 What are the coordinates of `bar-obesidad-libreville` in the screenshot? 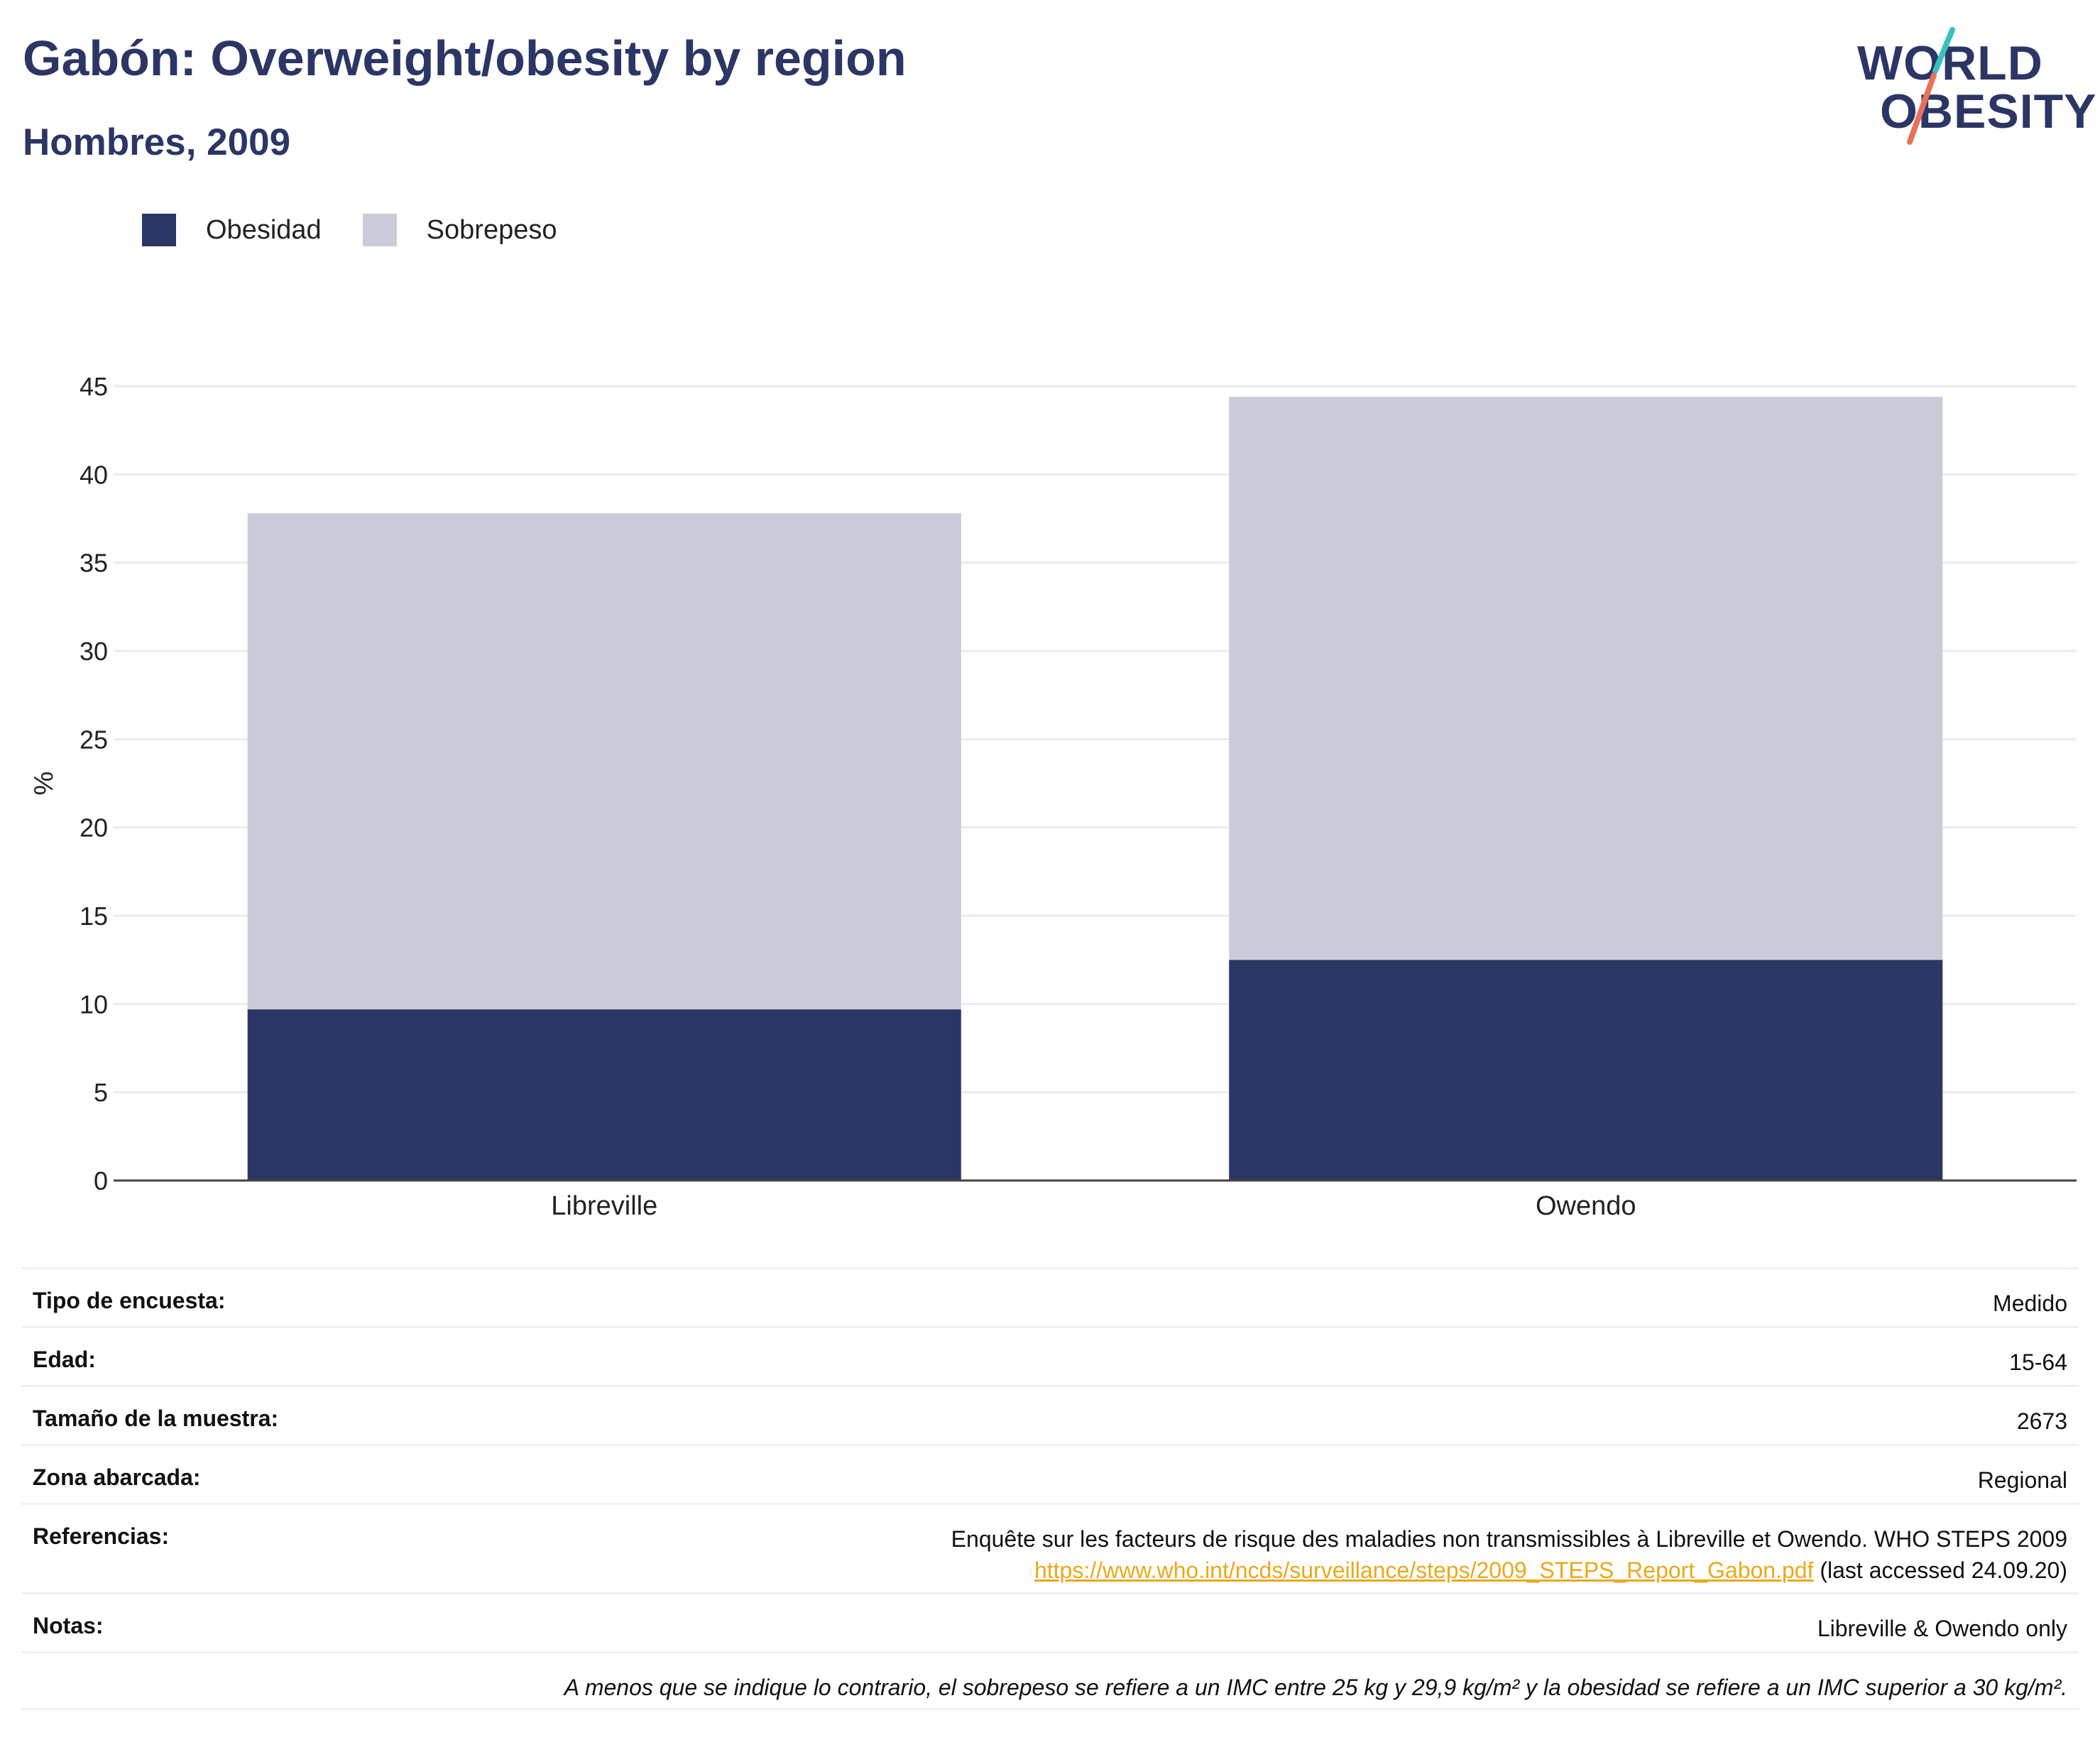 It's located at (604, 1095).